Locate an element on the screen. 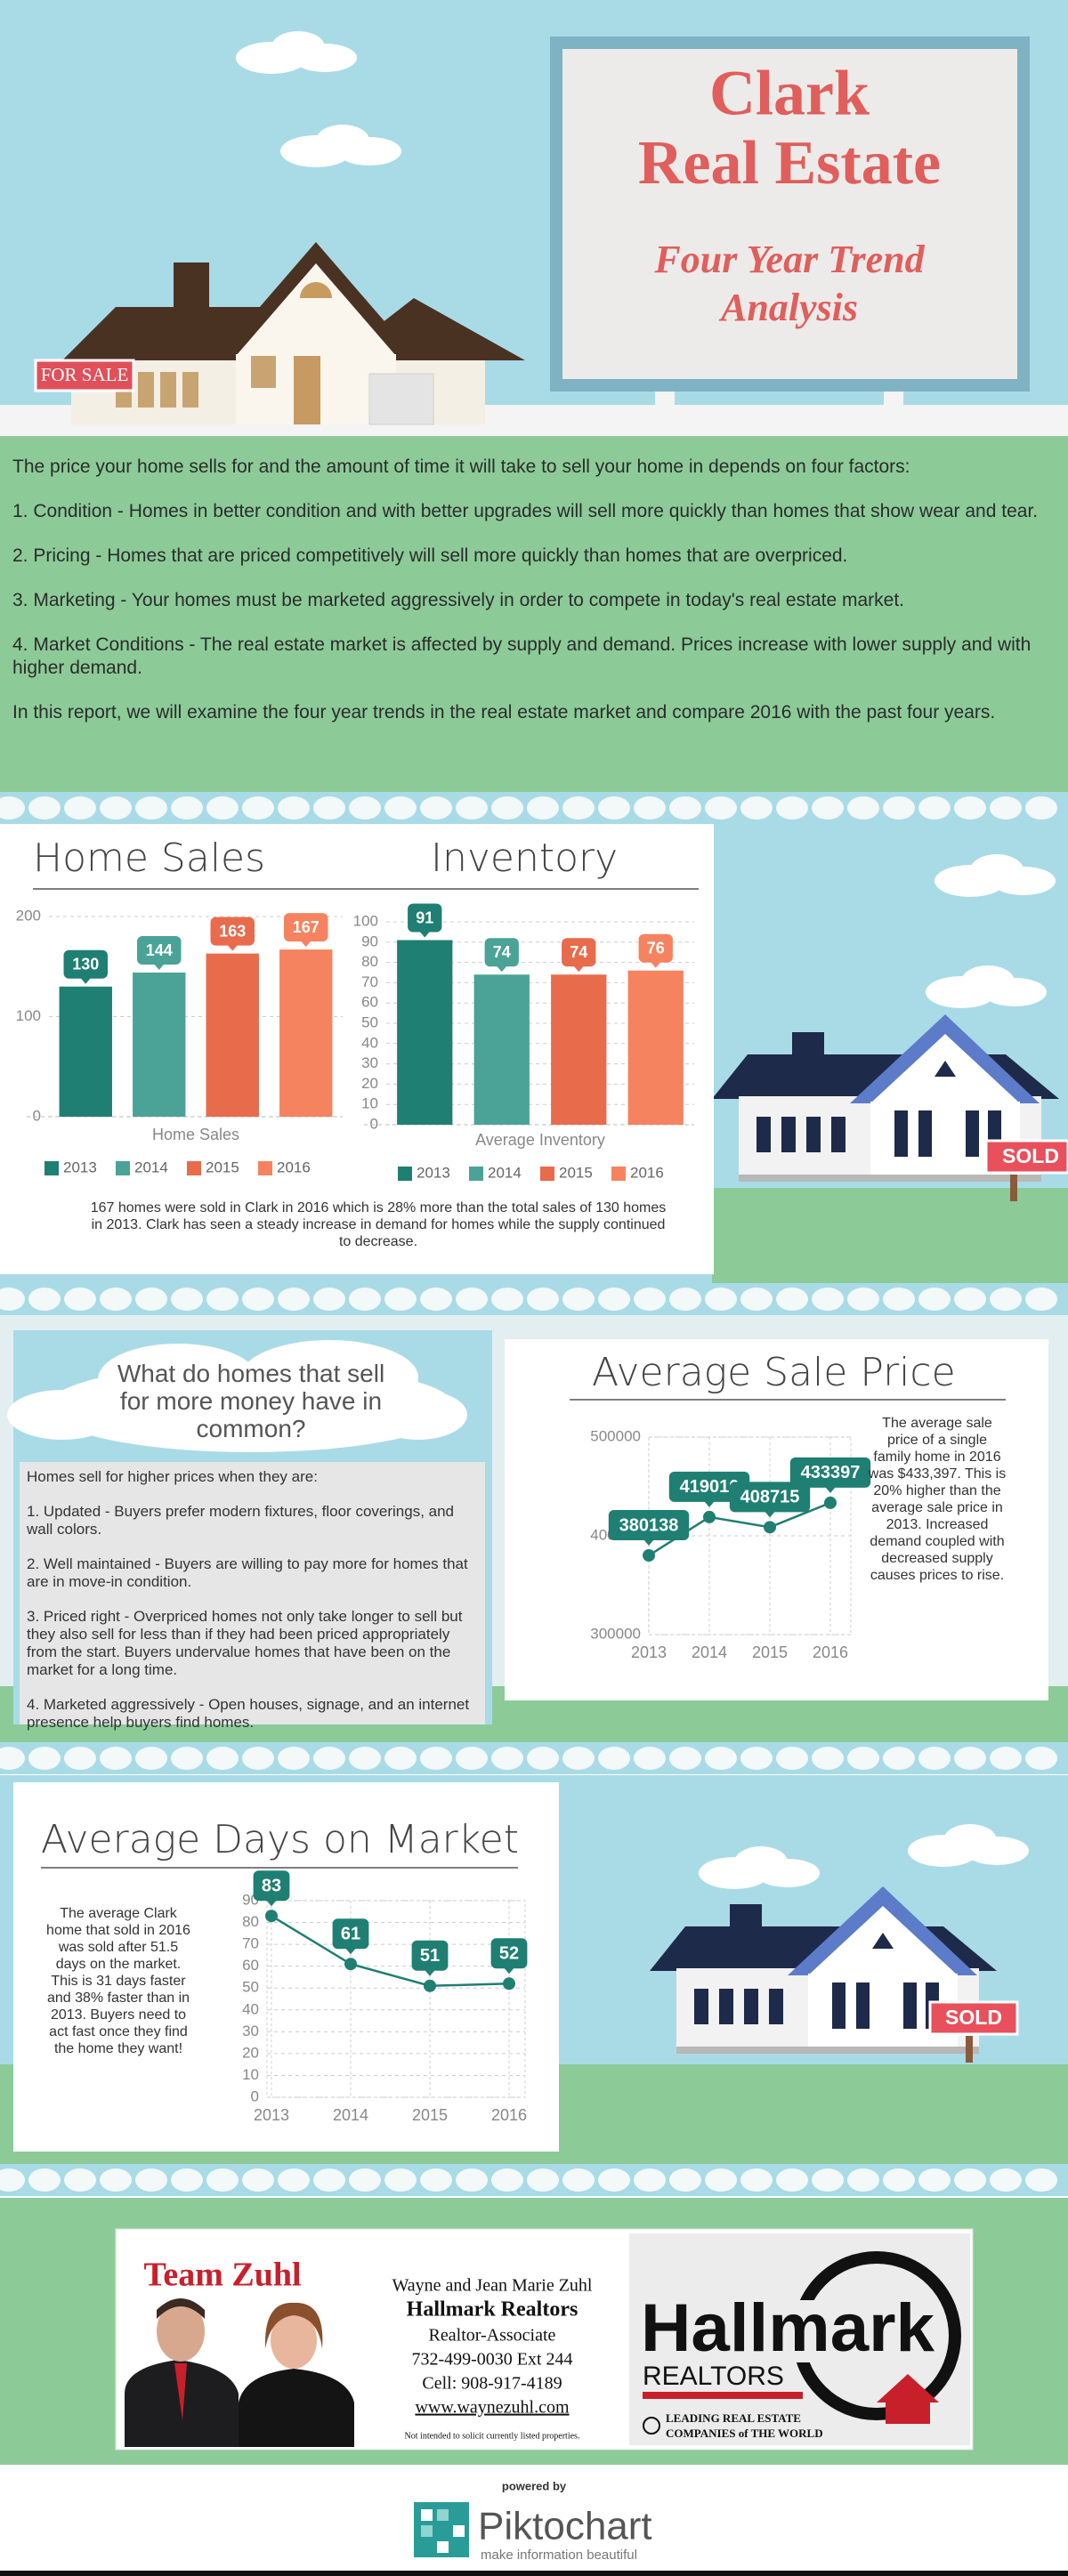 The width and height of the screenshot is (1068, 2576). data-label: 76 is located at coordinates (656, 948).